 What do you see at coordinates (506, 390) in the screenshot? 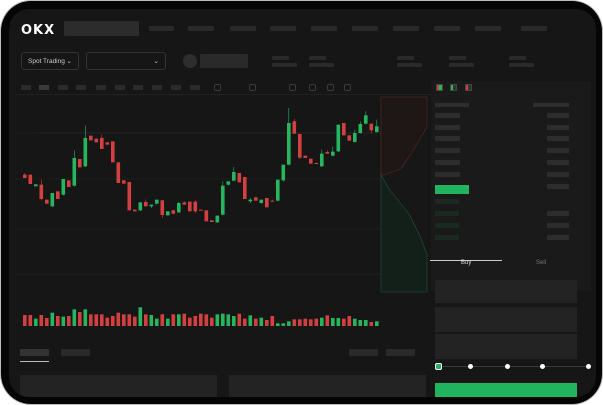
I see `buy-button` at bounding box center [506, 390].